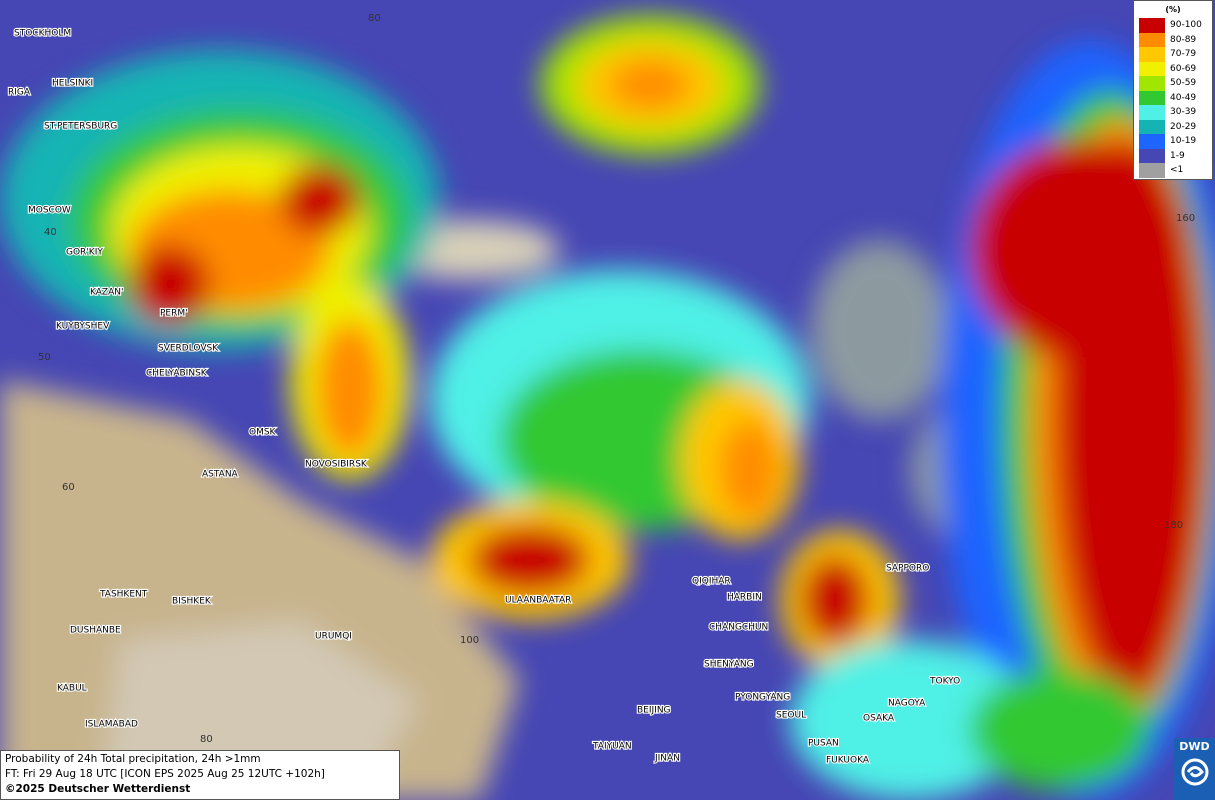 Image resolution: width=1215 pixels, height=800 pixels. I want to click on logo-text: DWD, so click(1194, 746).